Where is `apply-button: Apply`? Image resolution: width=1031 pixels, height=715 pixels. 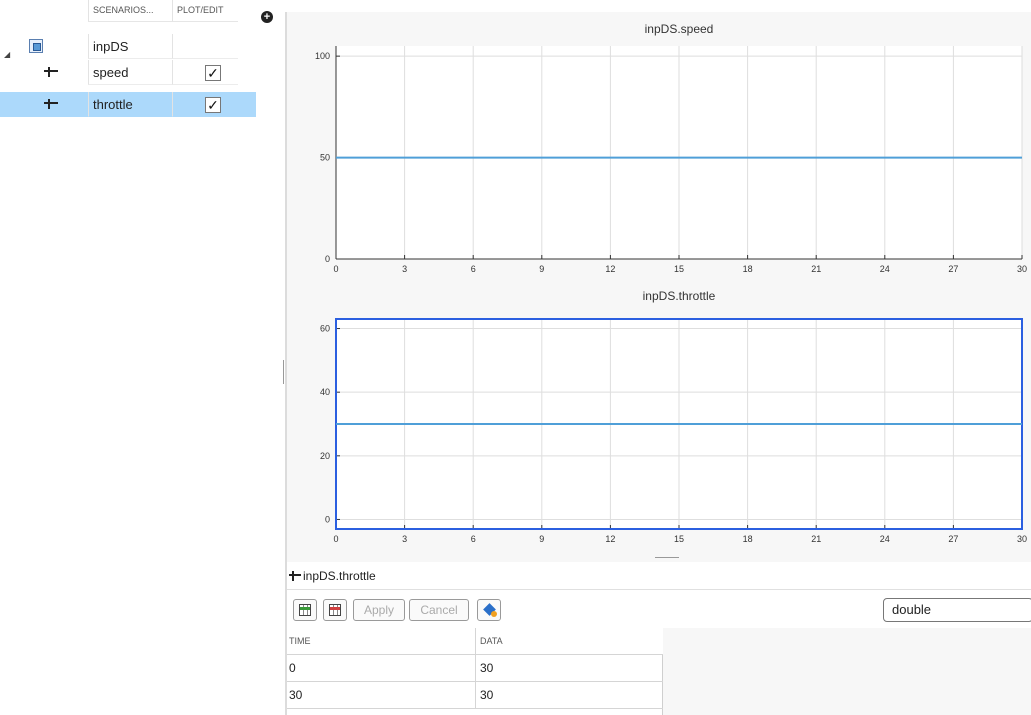
apply-button: Apply is located at coordinates (379, 610).